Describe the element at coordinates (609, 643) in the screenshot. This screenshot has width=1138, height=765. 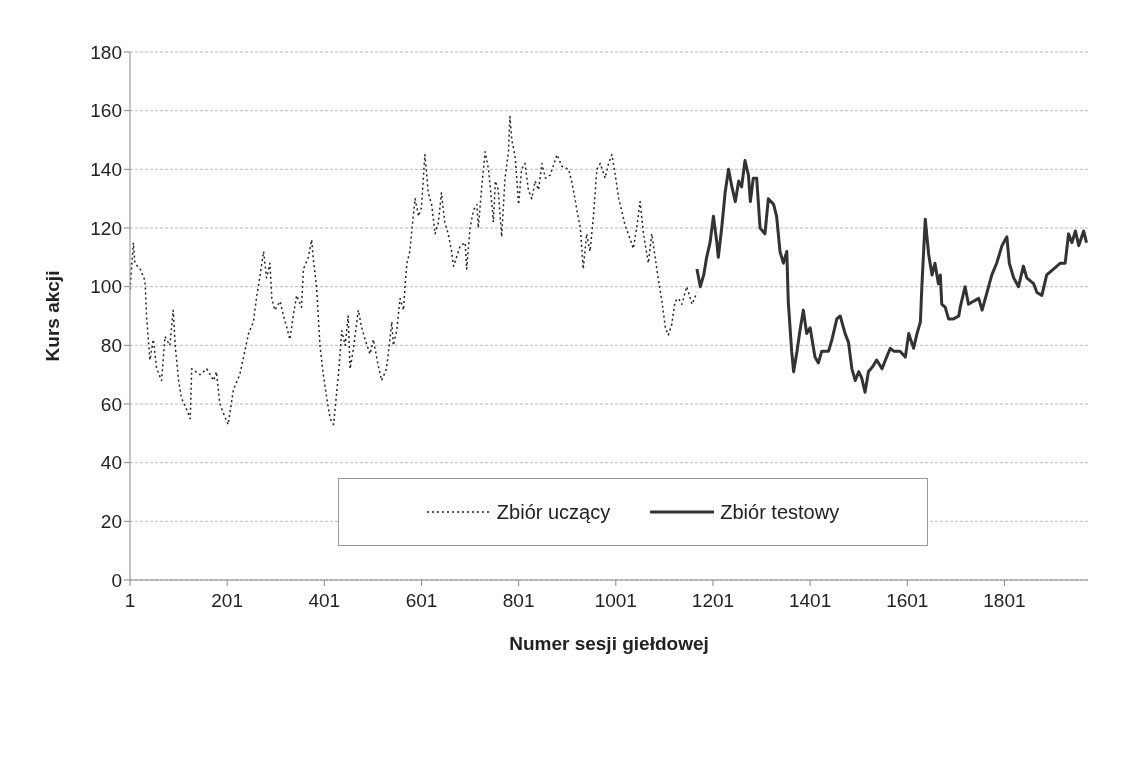
I see `x-axis-title: Numer sesji giełdowej` at that location.